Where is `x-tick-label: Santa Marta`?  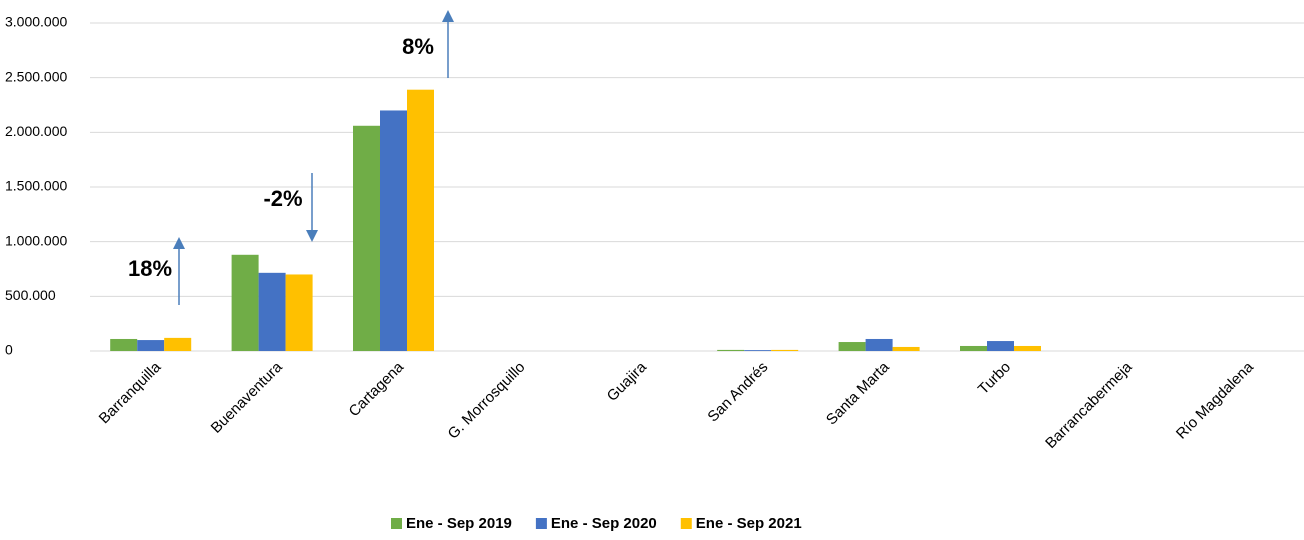 x-tick-label: Santa Marta is located at coordinates (858, 393).